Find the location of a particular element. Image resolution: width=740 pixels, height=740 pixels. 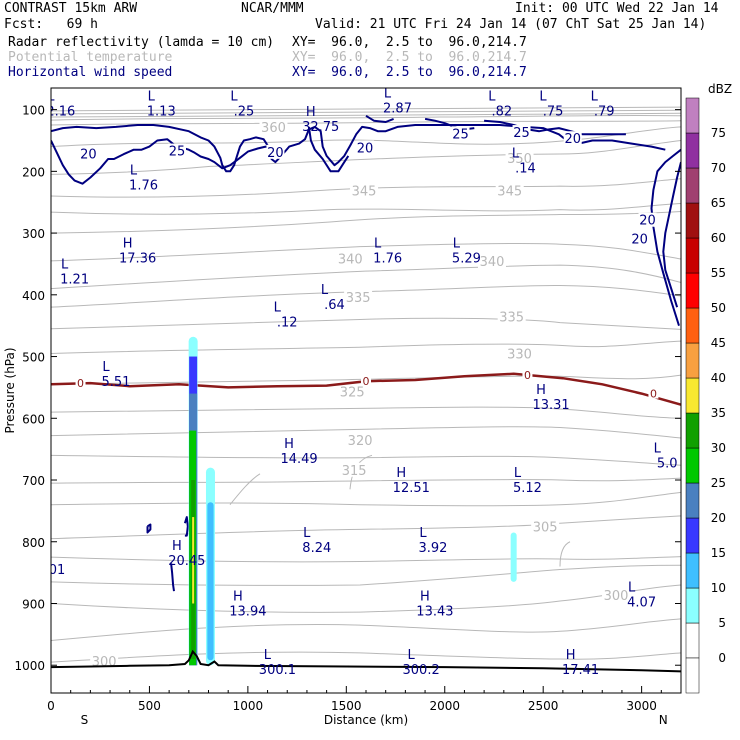

extremum-value: .14 is located at coordinates (525, 168).